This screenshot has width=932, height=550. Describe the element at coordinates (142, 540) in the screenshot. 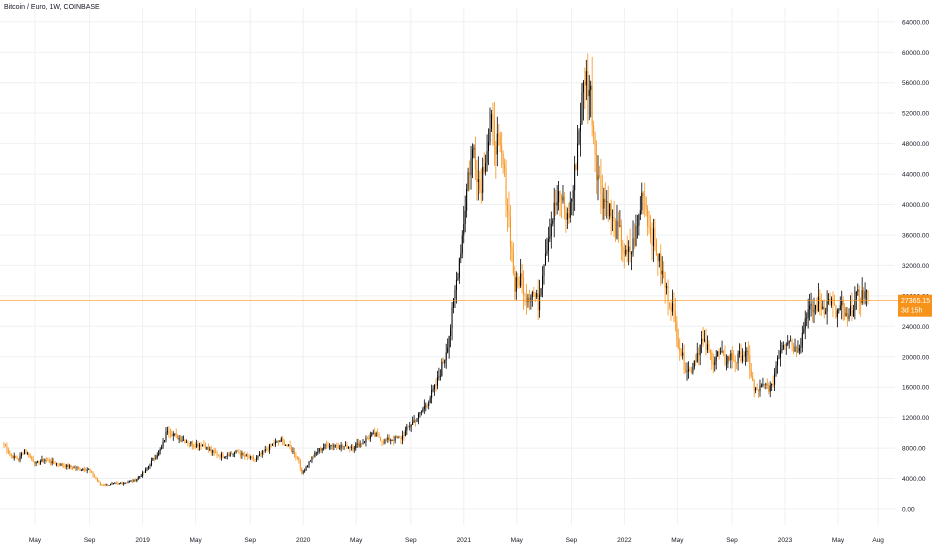

I see `x-tick-label: 2019` at that location.